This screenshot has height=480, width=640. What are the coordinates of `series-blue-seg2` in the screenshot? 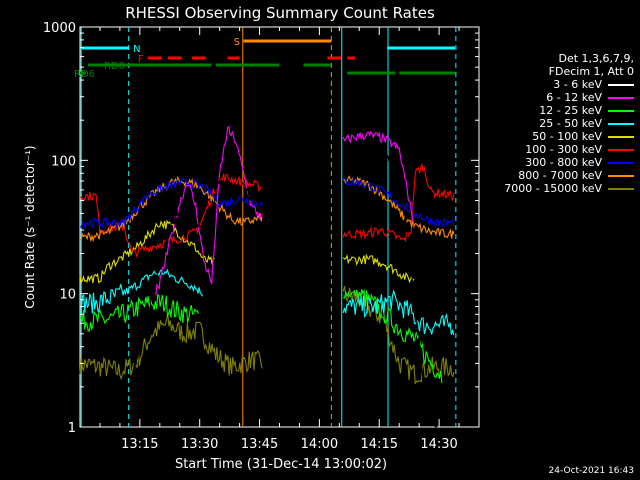 It's located at (398, 202).